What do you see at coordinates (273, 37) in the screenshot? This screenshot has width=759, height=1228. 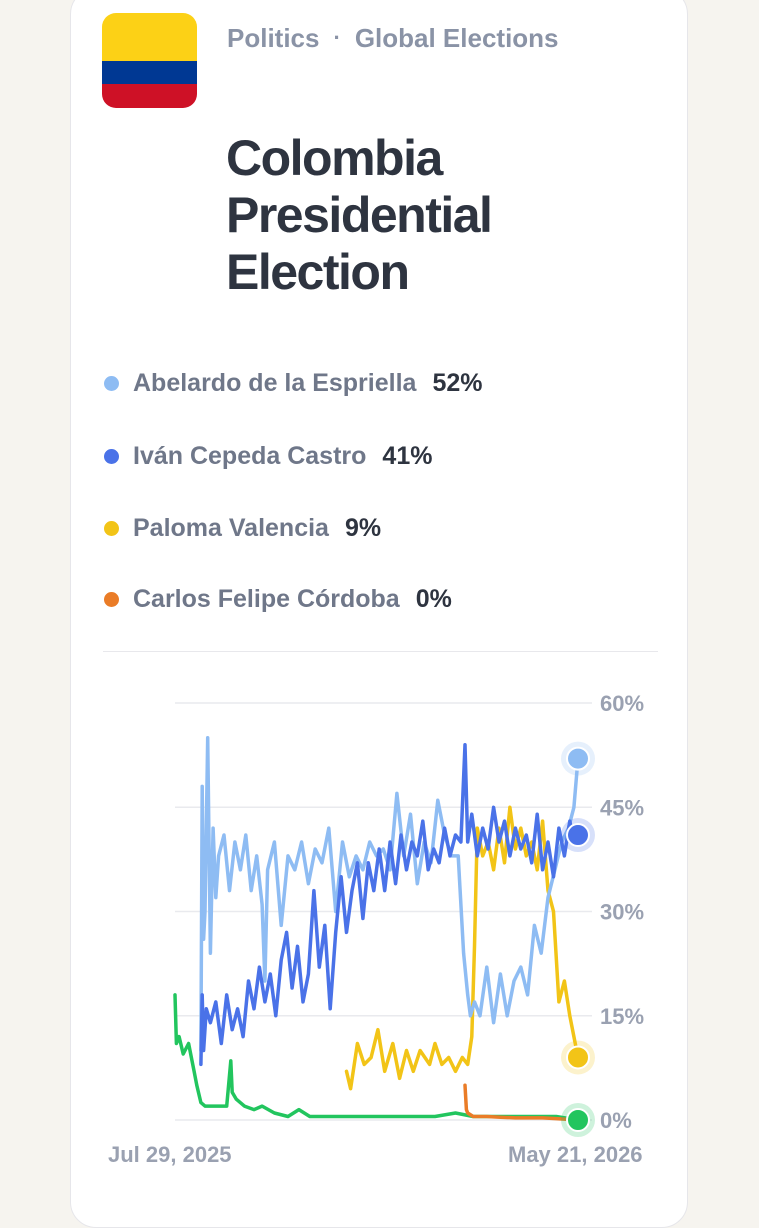 I see `breadcrumb-category: Politics` at bounding box center [273, 37].